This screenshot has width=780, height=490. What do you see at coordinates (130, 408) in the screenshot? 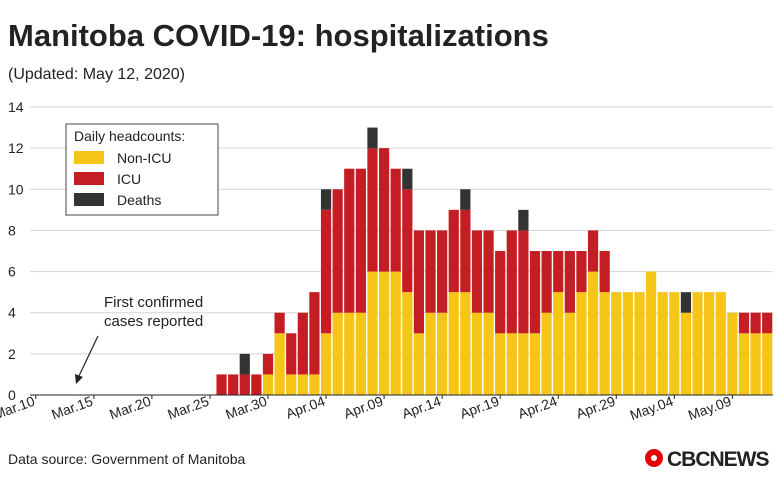
I see `x-tick-label: Mar.20` at bounding box center [130, 408].